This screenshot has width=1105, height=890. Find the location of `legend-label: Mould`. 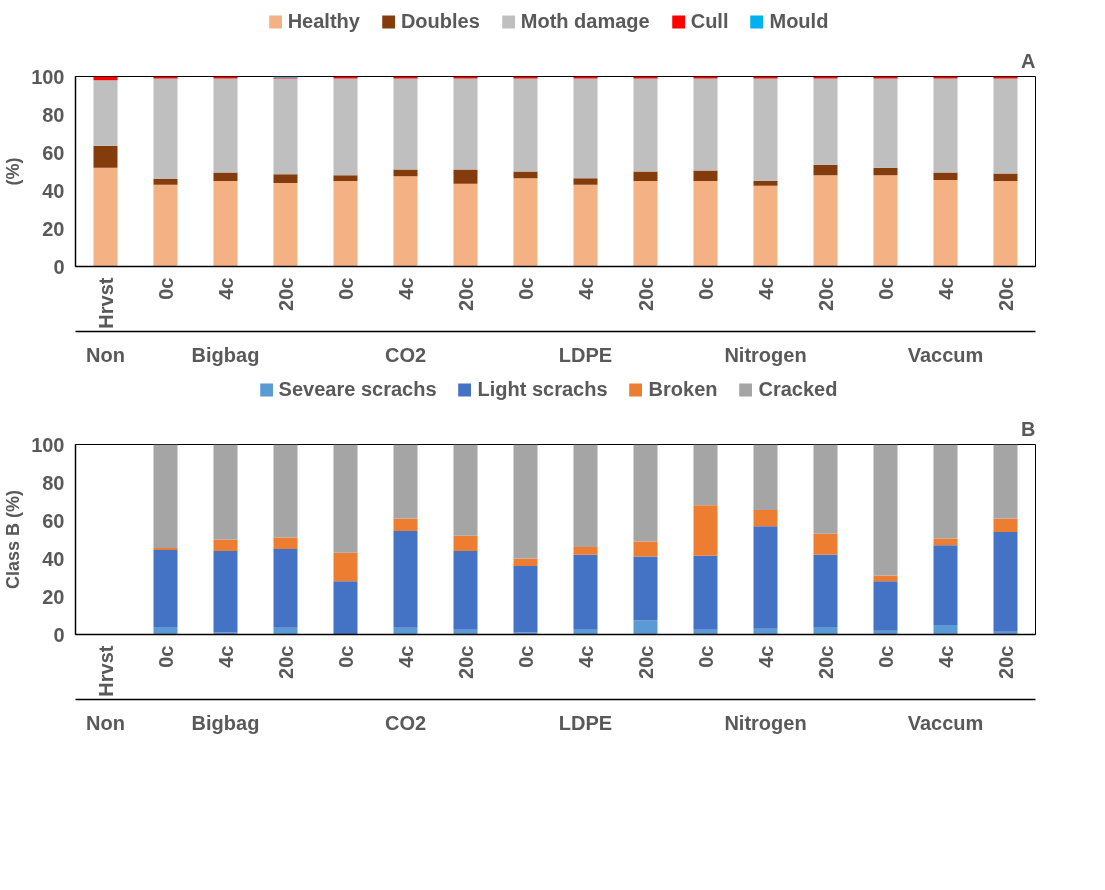

legend-label: Mould is located at coordinates (799, 21).